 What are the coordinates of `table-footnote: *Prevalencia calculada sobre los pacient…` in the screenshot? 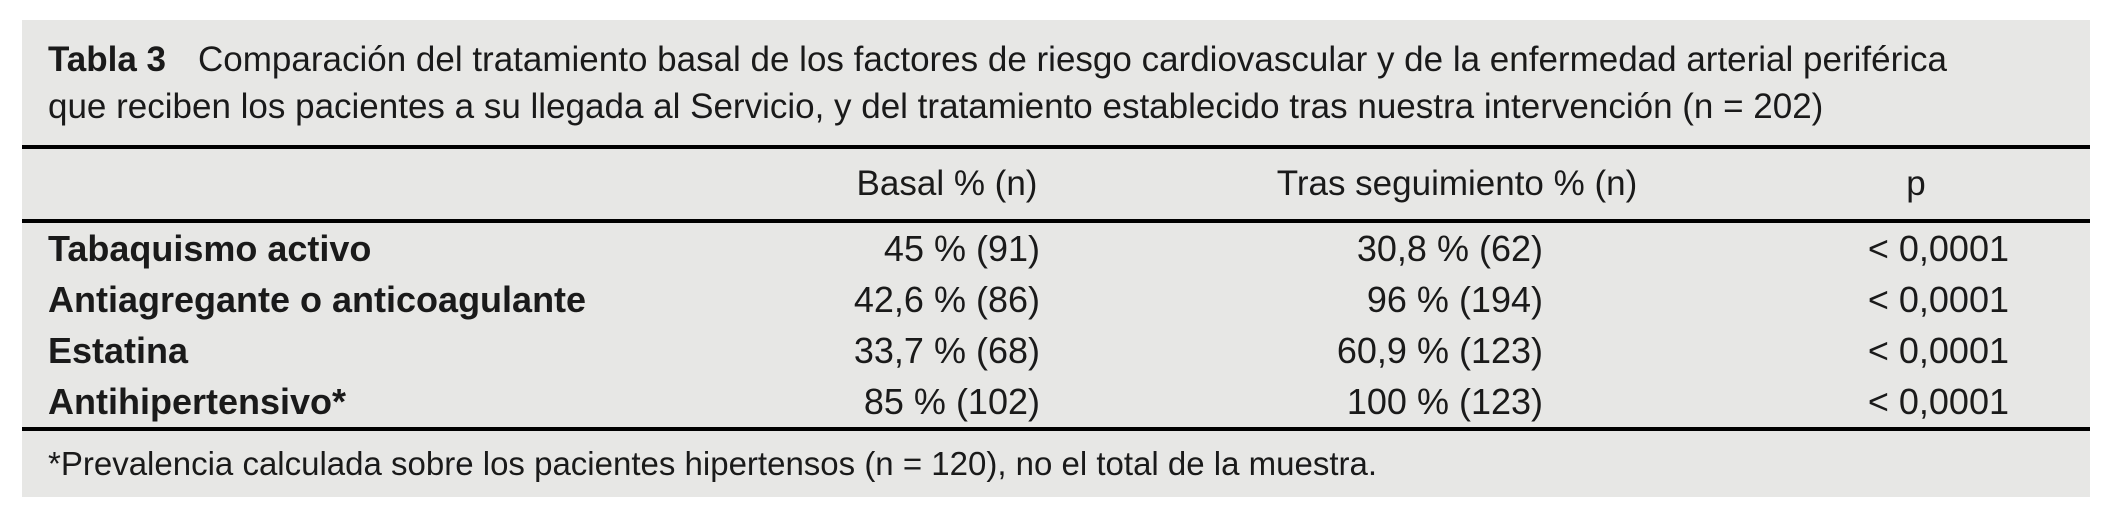 It's located at (713, 463).